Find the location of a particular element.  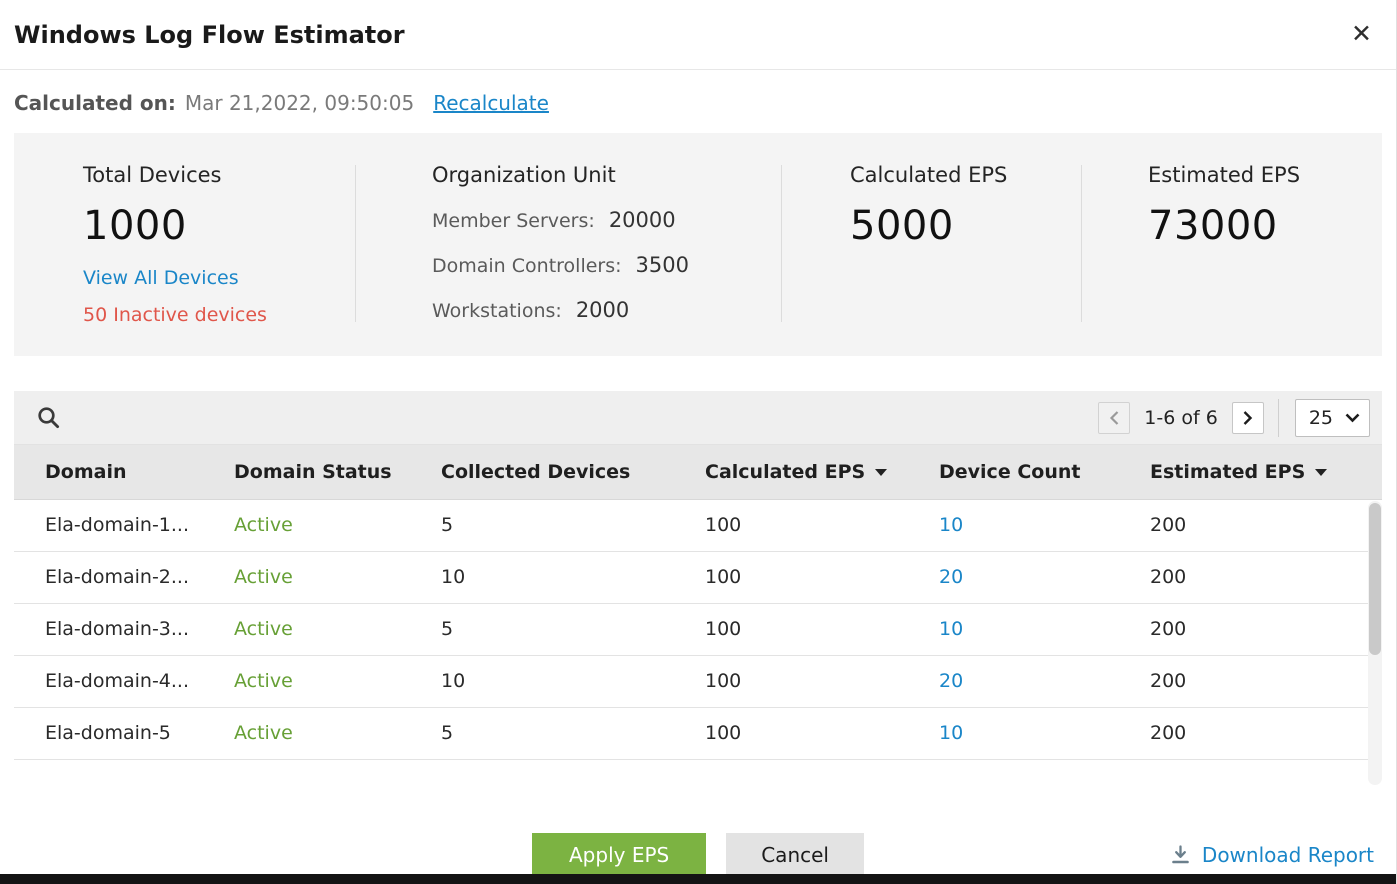

column-header-estimated-eps: Estimated EPS is located at coordinates (1266, 472).